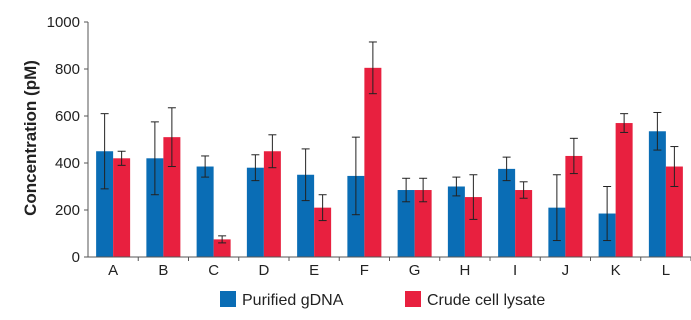 The width and height of the screenshot is (691, 320). What do you see at coordinates (666, 270) in the screenshot?
I see `x-tick-label: L` at bounding box center [666, 270].